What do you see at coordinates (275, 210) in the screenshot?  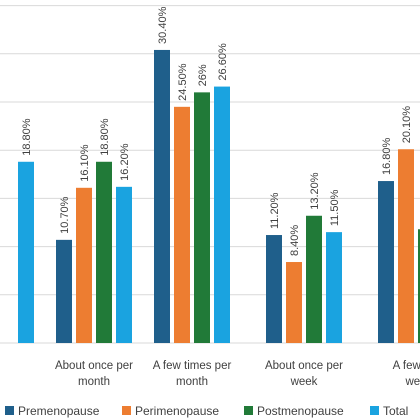 I see `data-label: 11.20%` at bounding box center [275, 210].